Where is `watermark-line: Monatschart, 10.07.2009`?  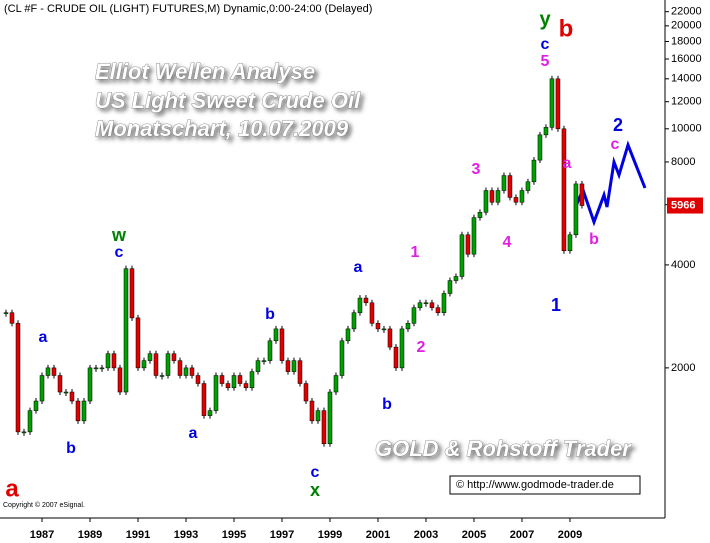 watermark-line: Monatschart, 10.07.2009 is located at coordinates (222, 128).